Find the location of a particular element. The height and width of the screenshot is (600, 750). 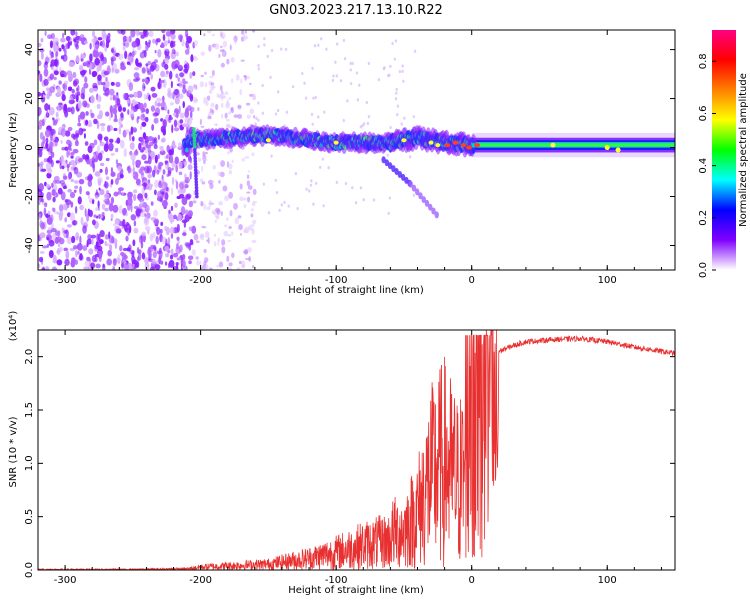

y-tick-label: 40 is located at coordinates (29, 49).